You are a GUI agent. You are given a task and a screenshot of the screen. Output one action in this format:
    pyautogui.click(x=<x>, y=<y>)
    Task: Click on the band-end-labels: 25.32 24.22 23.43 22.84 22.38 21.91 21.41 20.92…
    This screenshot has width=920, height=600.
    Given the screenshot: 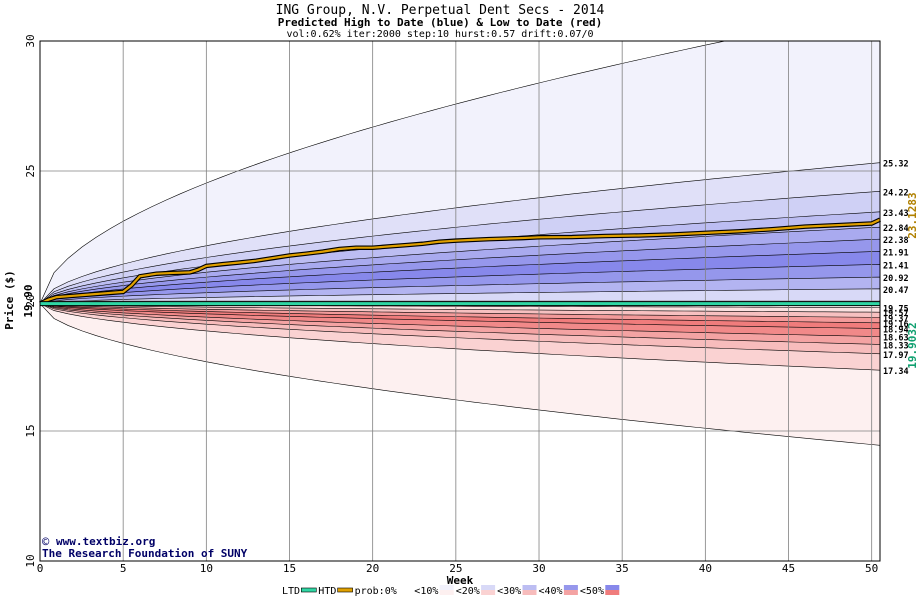 What is the action you would take?
    pyautogui.click(x=896, y=268)
    